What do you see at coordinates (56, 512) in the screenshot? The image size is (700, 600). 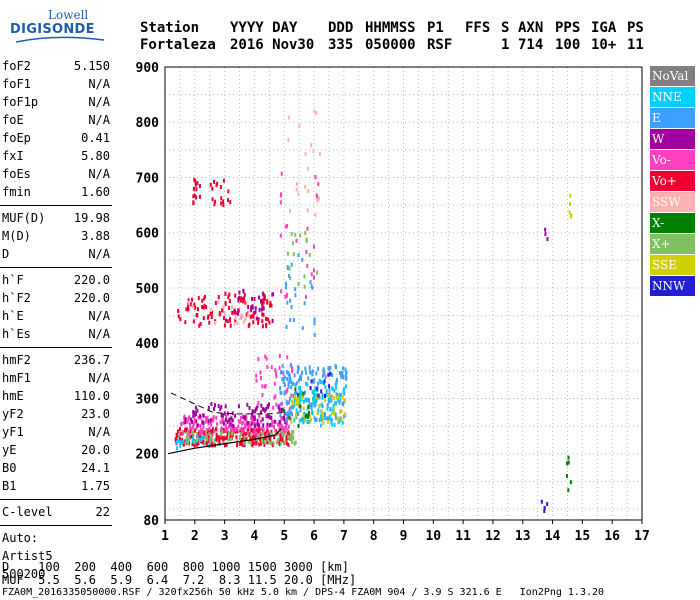 I see `param-row: C-level 22` at bounding box center [56, 512].